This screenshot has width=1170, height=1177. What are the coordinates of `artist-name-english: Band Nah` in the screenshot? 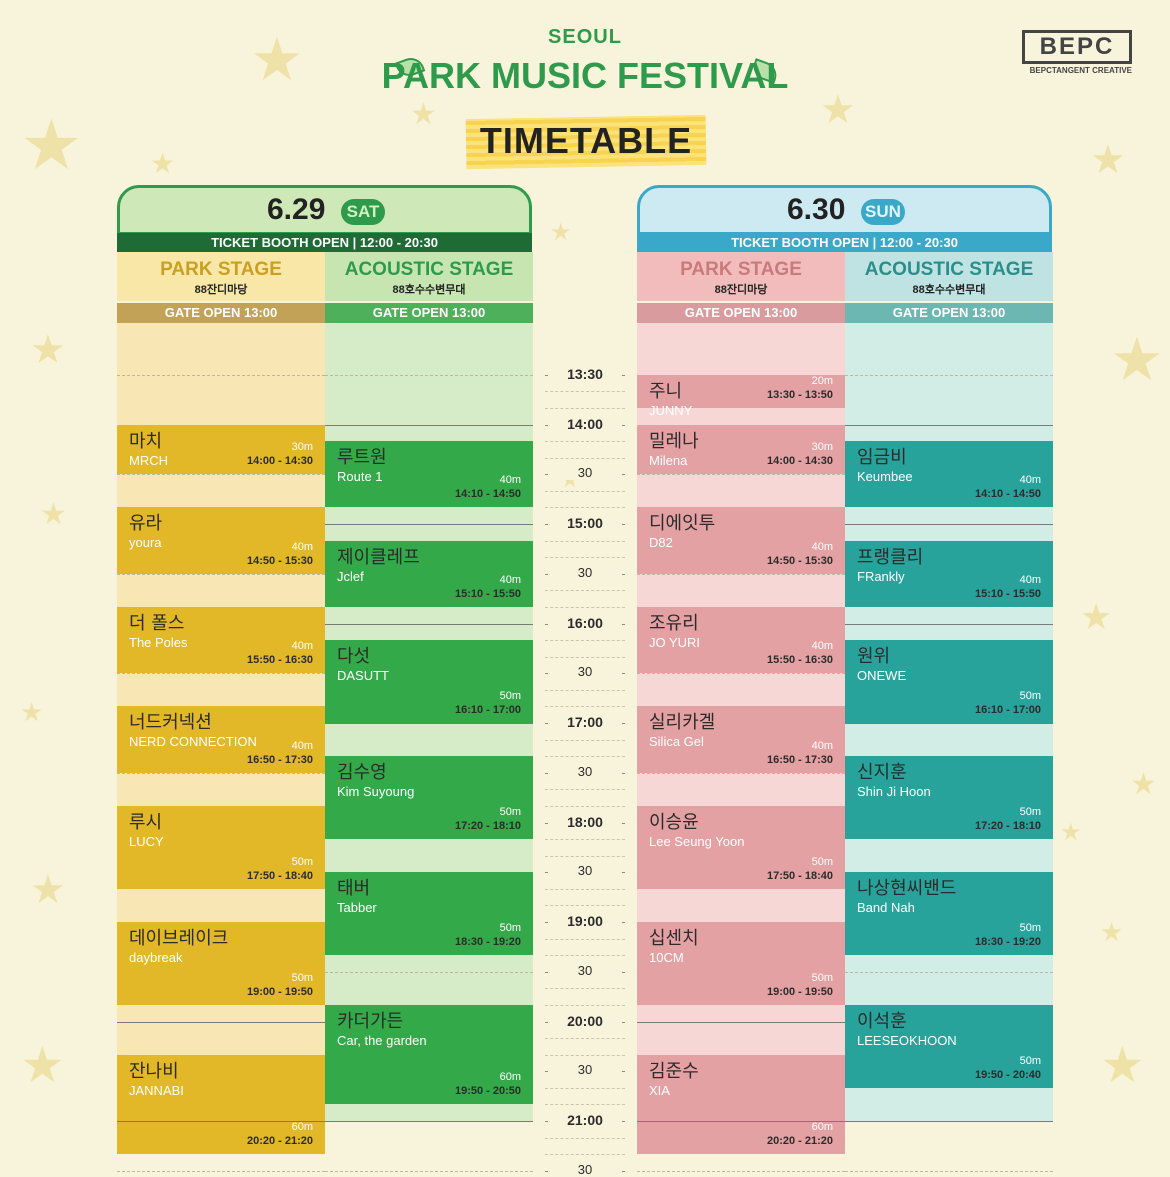 It's located at (886, 908).